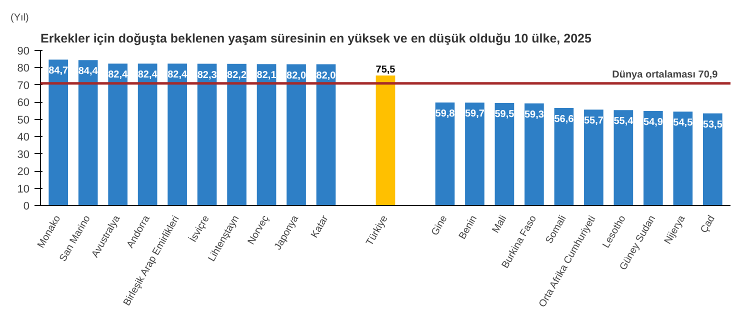 Image resolution: width=750 pixels, height=319 pixels. I want to click on y-axis-title: (Yıl), so click(19, 18).